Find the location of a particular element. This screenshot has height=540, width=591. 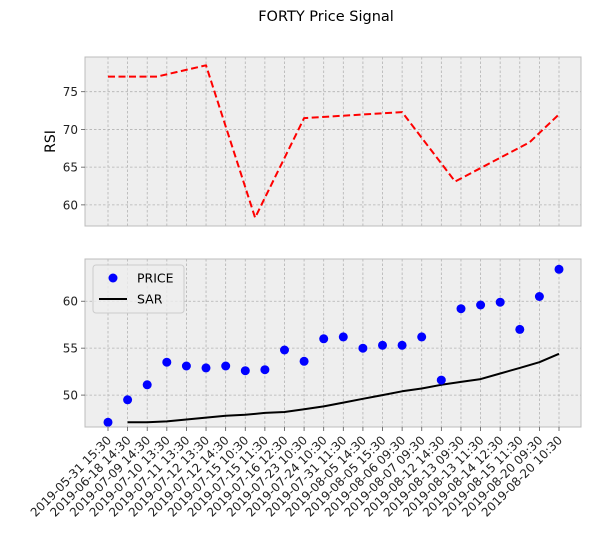

legend-sar-label: SAR is located at coordinates (150, 299).